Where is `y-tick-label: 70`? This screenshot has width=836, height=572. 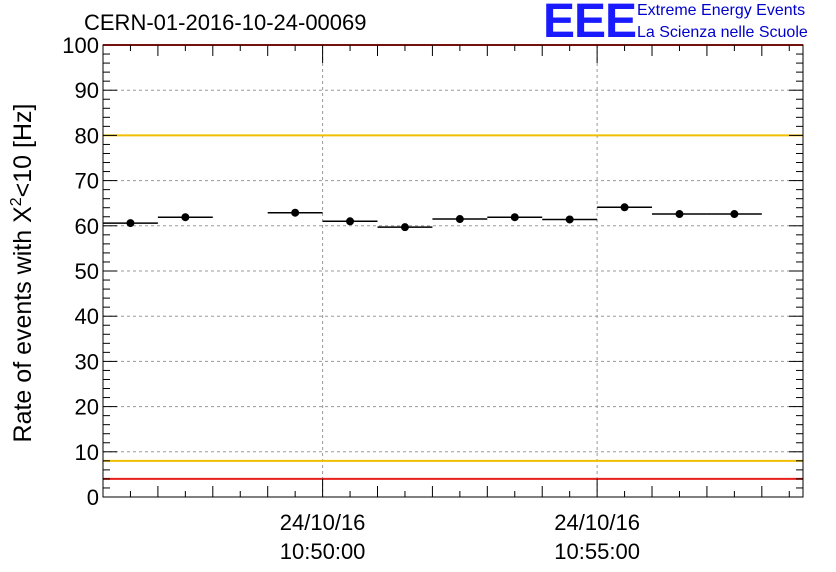
y-tick-label: 70 is located at coordinates (87, 181).